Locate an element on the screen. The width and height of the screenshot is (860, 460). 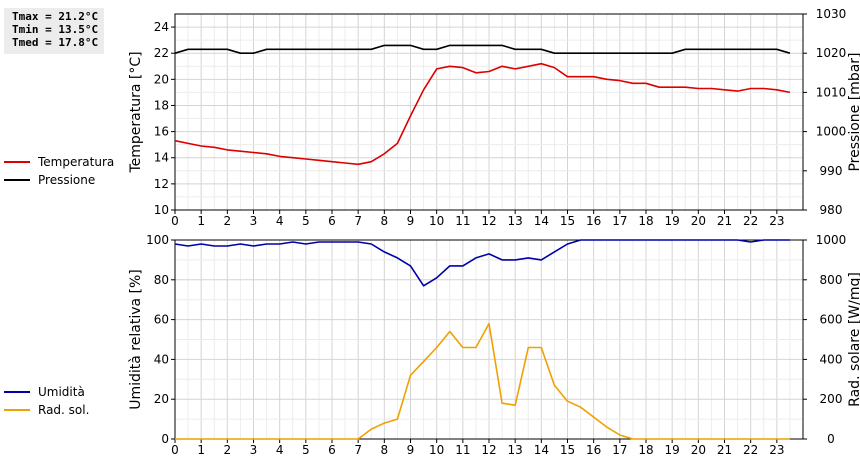
y-axis-title: Temperatura [°C] is located at coordinates (136, 112).